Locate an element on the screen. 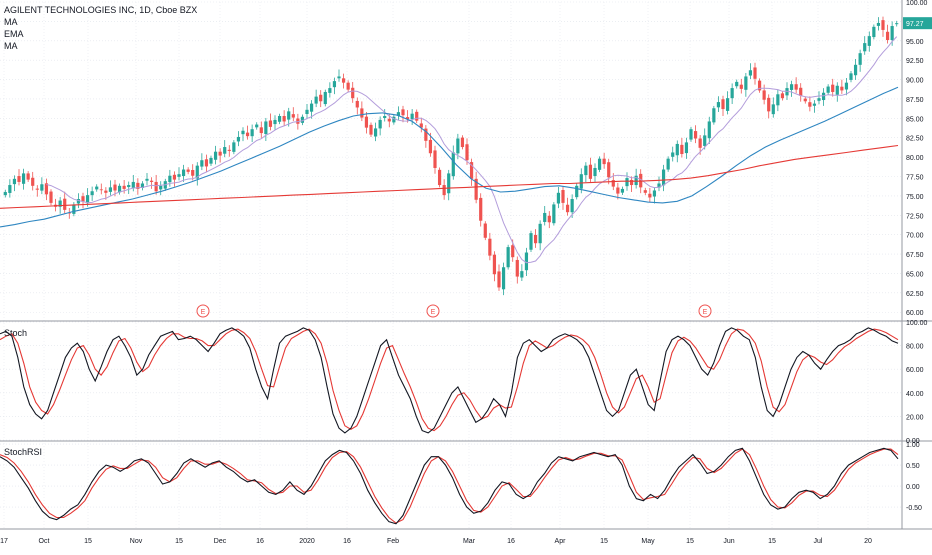 The height and width of the screenshot is (555, 932). symbol-title: AGILENT TECHNOLOGIES INC, 1D, Cboe BZX is located at coordinates (101, 10).